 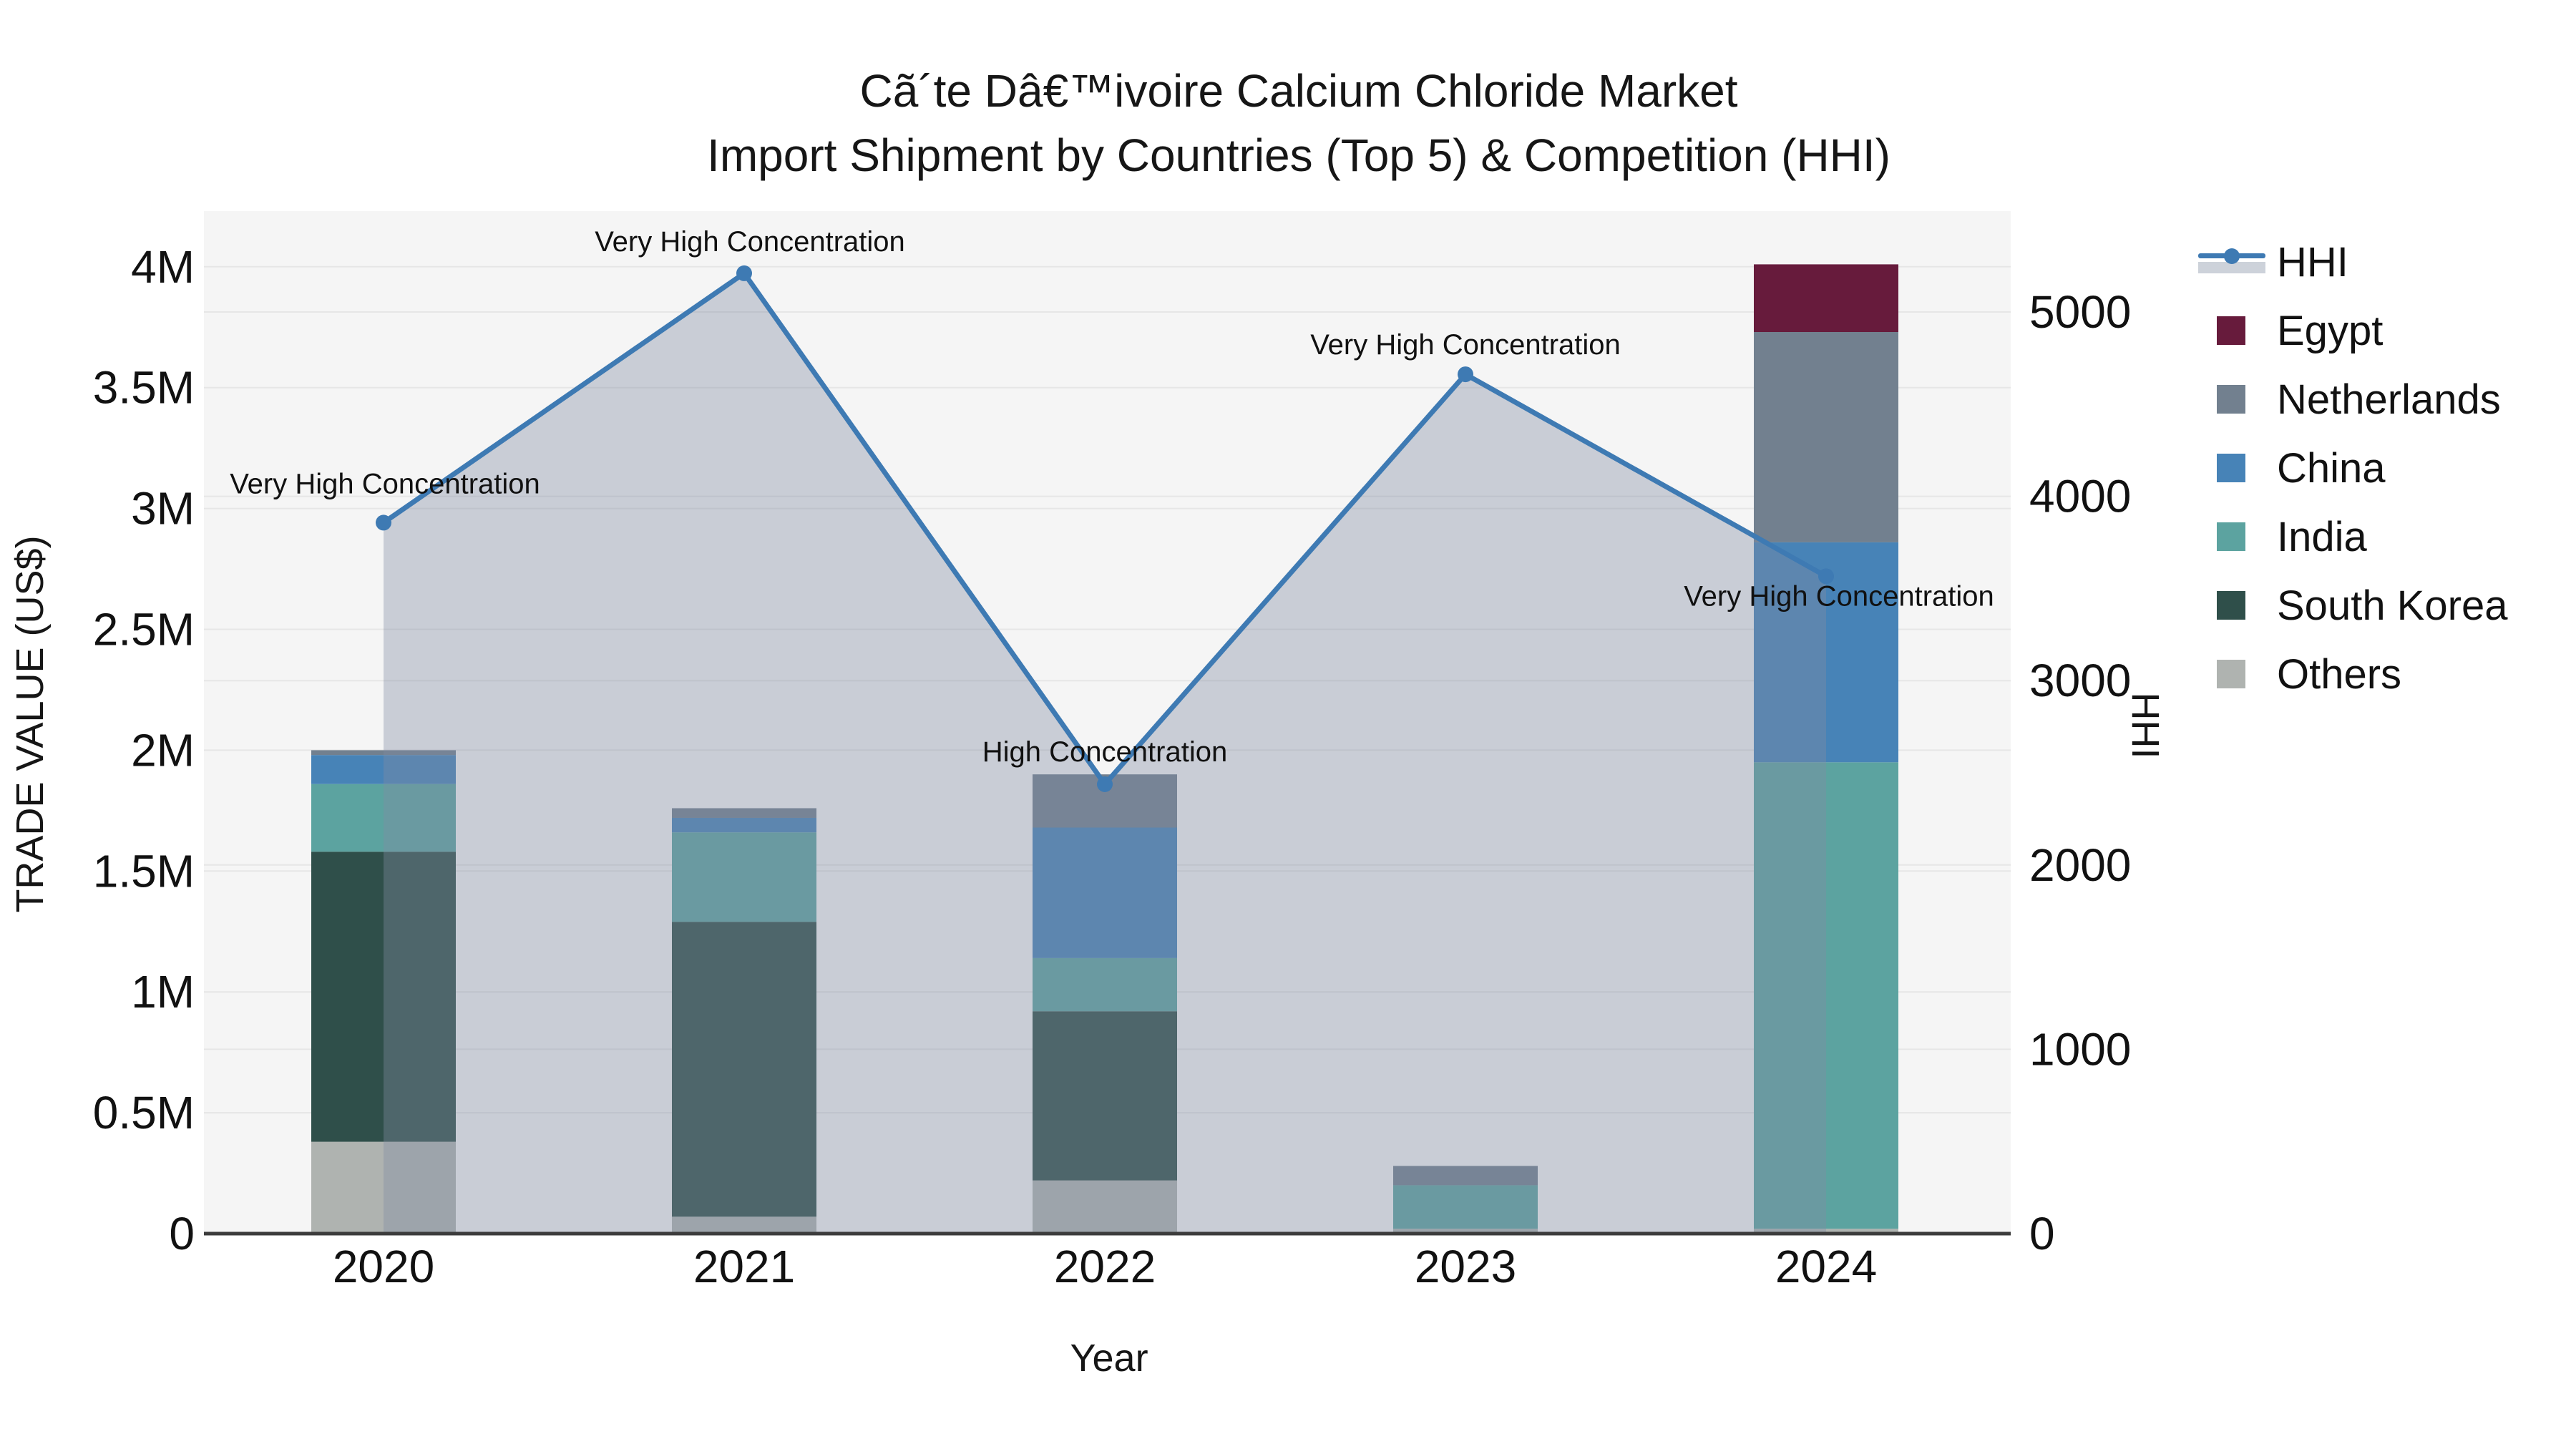 What do you see at coordinates (1826, 298) in the screenshot?
I see `bar-segment-egypt` at bounding box center [1826, 298].